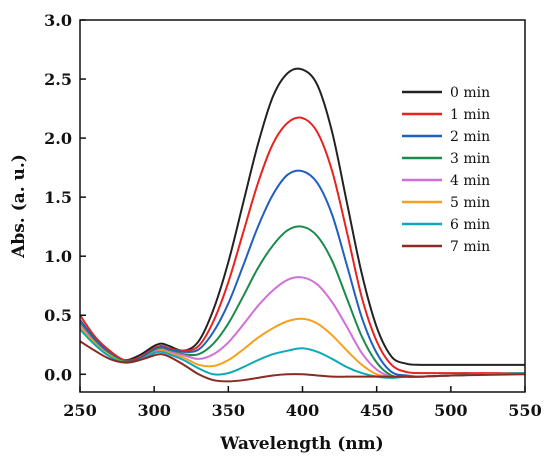 The height and width of the screenshot is (464, 550). I want to click on y-tick-label: 1.5, so click(58, 197).